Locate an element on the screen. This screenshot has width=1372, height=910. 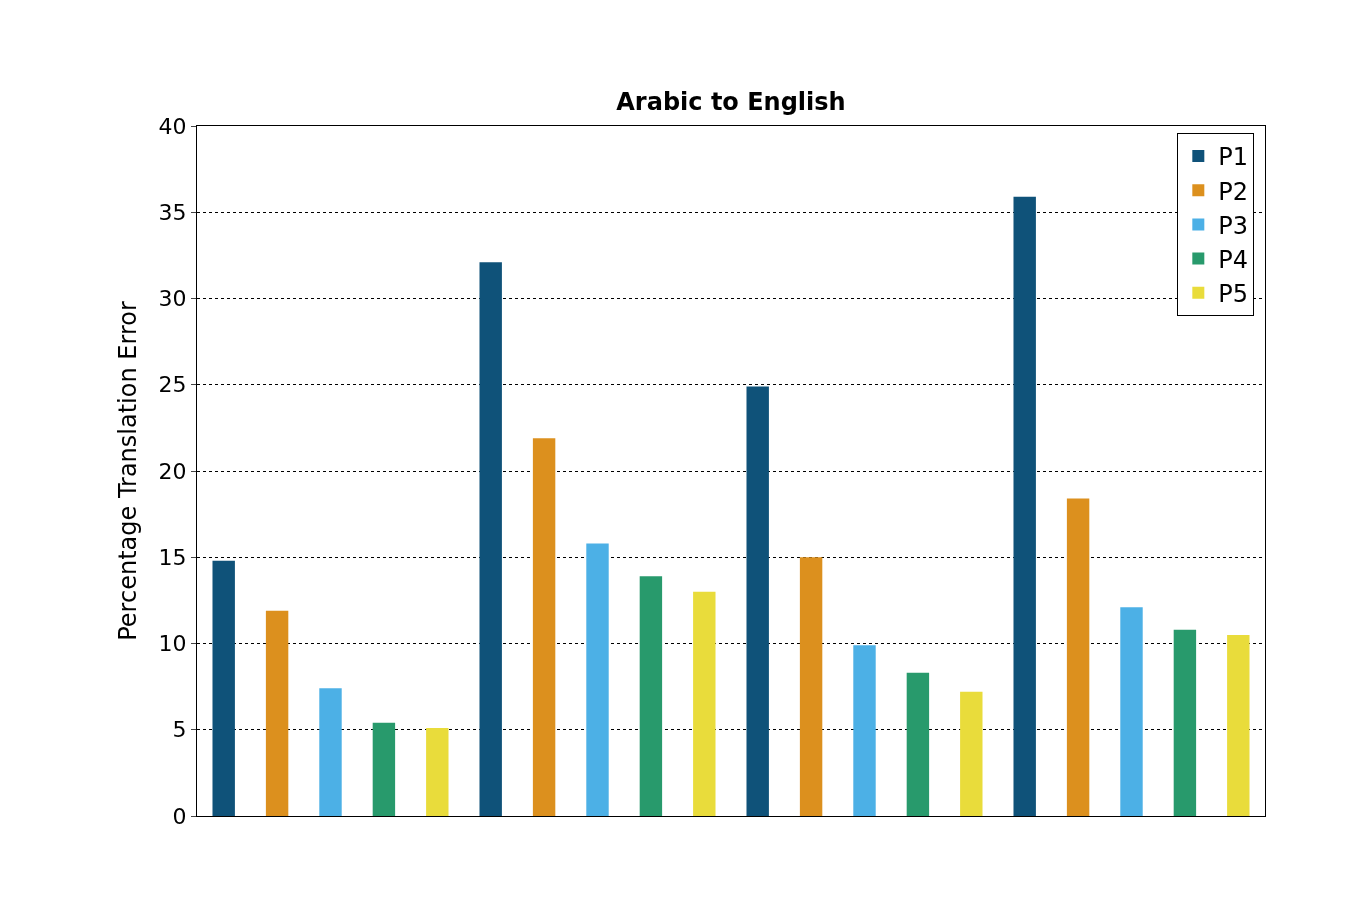
y-tick-label: 30 is located at coordinates (172, 299).